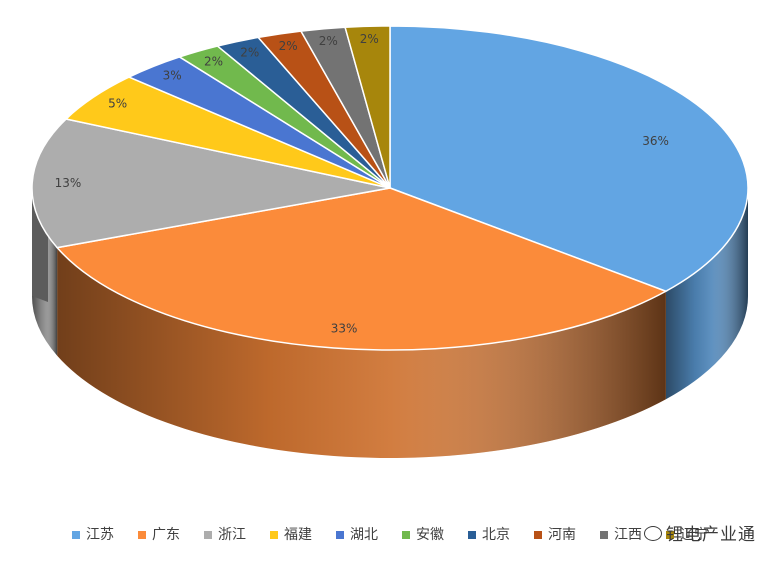  Describe the element at coordinates (496, 535) in the screenshot. I see `legend-label-6: 北京` at that location.